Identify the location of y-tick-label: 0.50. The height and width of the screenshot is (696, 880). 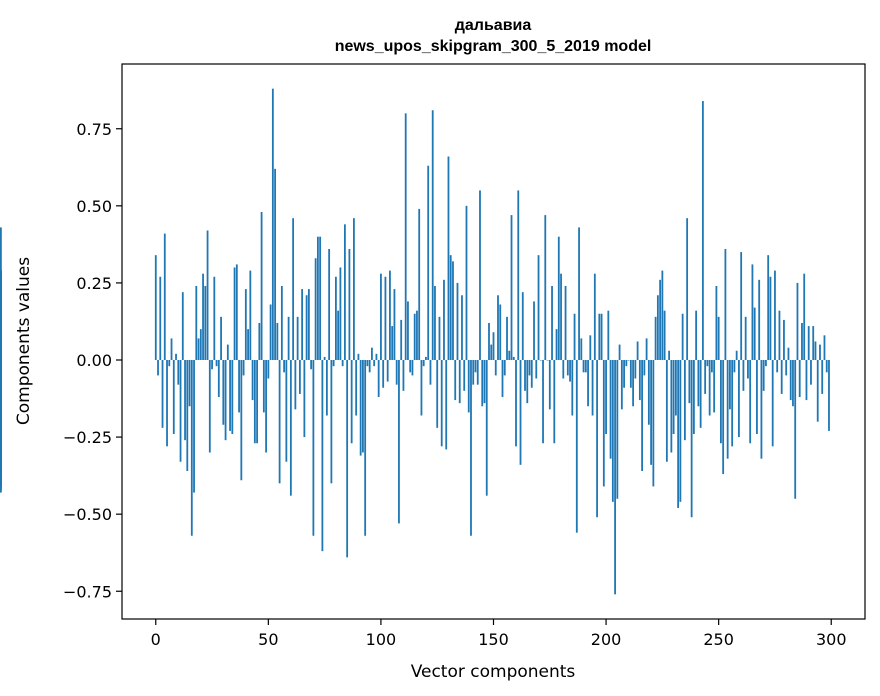
(94, 206).